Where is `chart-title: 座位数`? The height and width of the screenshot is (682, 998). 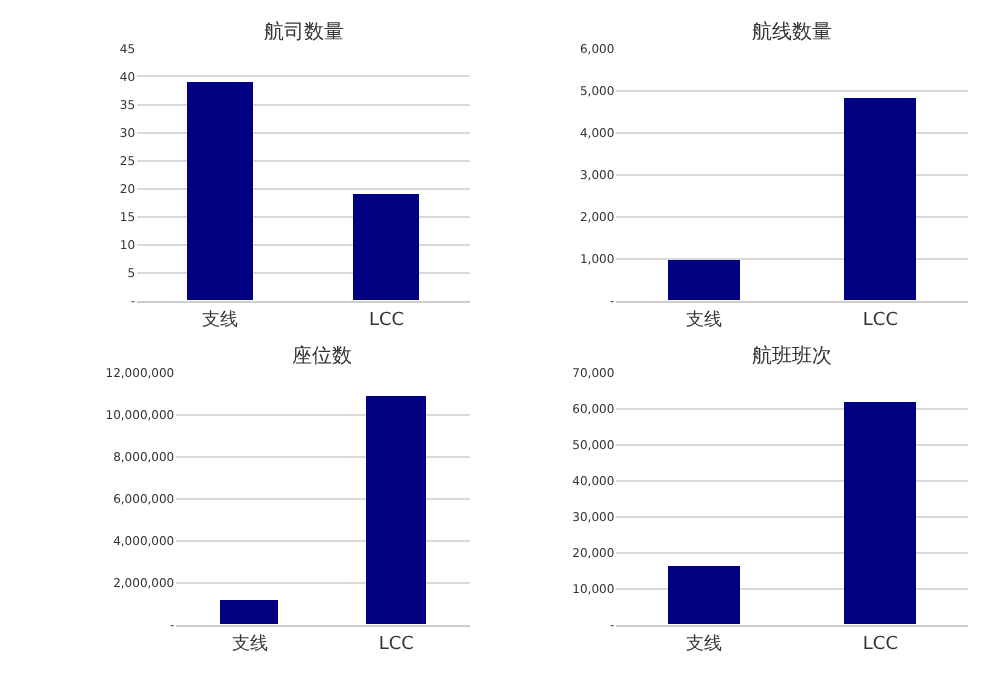 chart-title: 座位数 is located at coordinates (322, 356).